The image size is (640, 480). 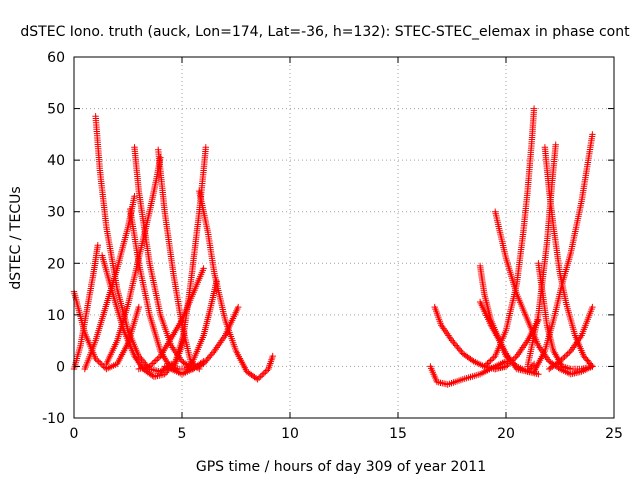 I want to click on y-tick-label: 60, so click(x=56, y=58).